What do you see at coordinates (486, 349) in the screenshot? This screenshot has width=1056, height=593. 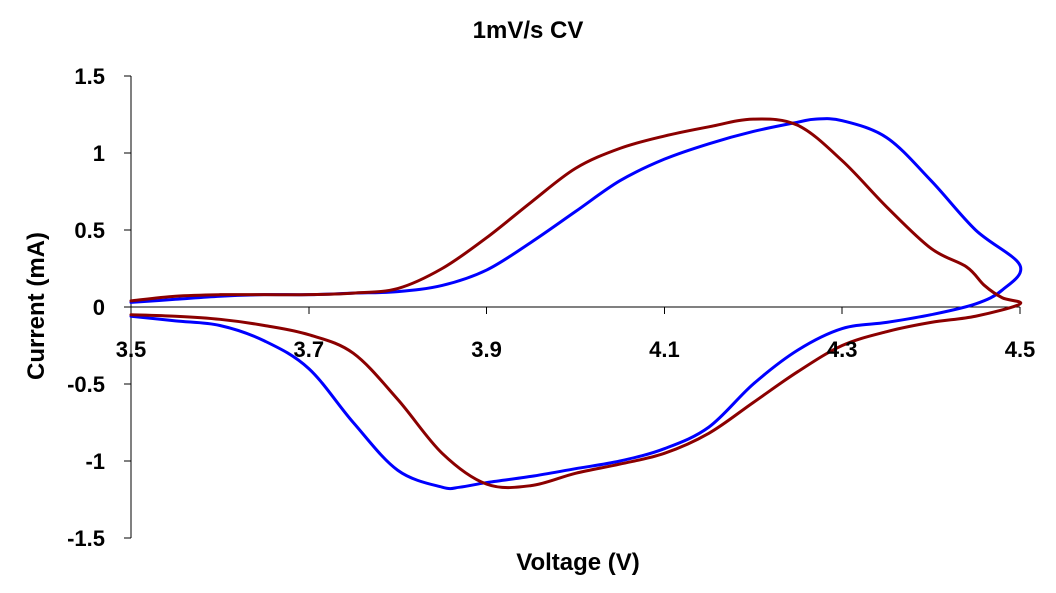 I see `x-tick-label: 3.9` at bounding box center [486, 349].